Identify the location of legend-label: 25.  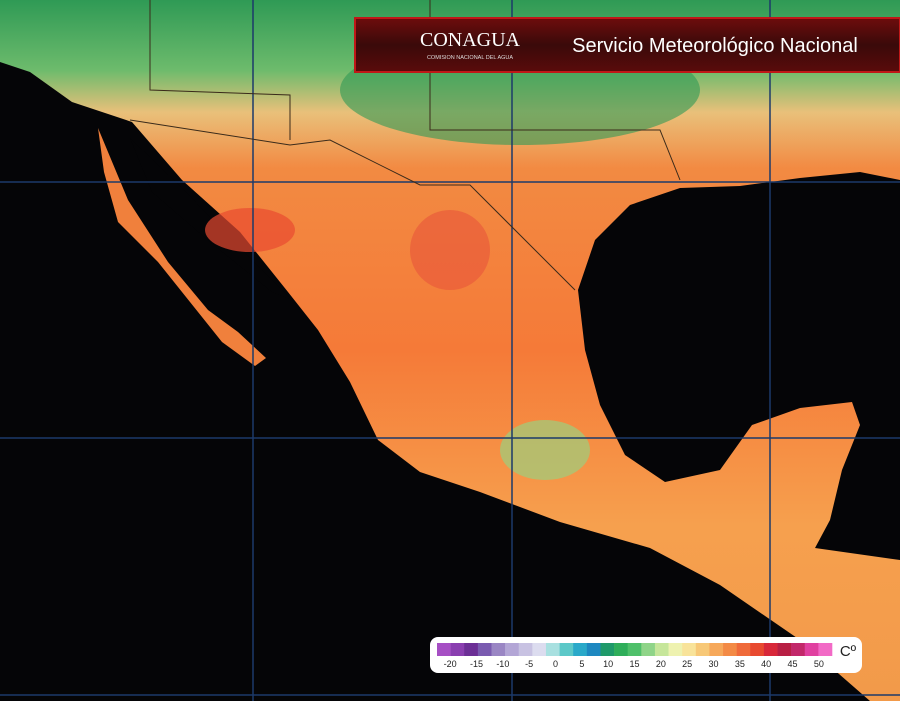
(687, 664).